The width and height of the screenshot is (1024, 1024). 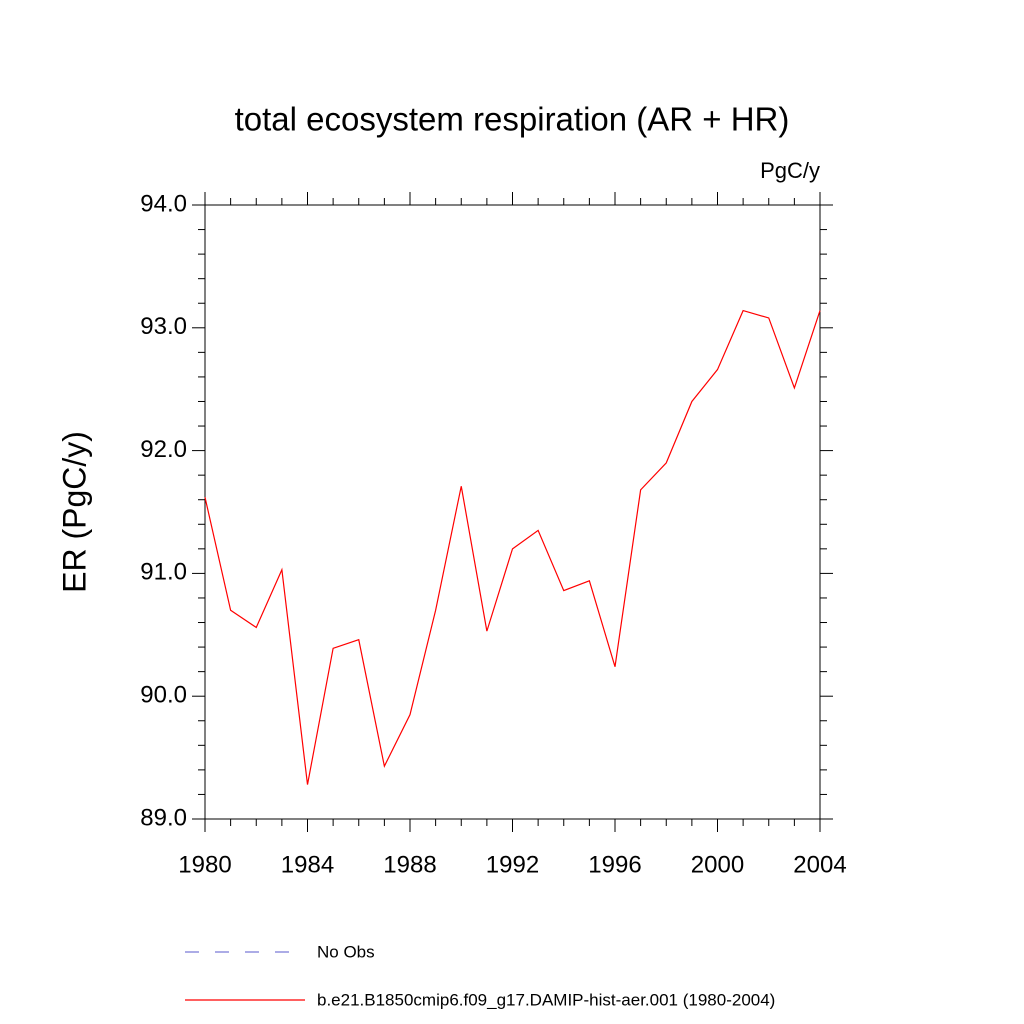 I want to click on y-tick-label: 89.0, so click(x=163, y=817).